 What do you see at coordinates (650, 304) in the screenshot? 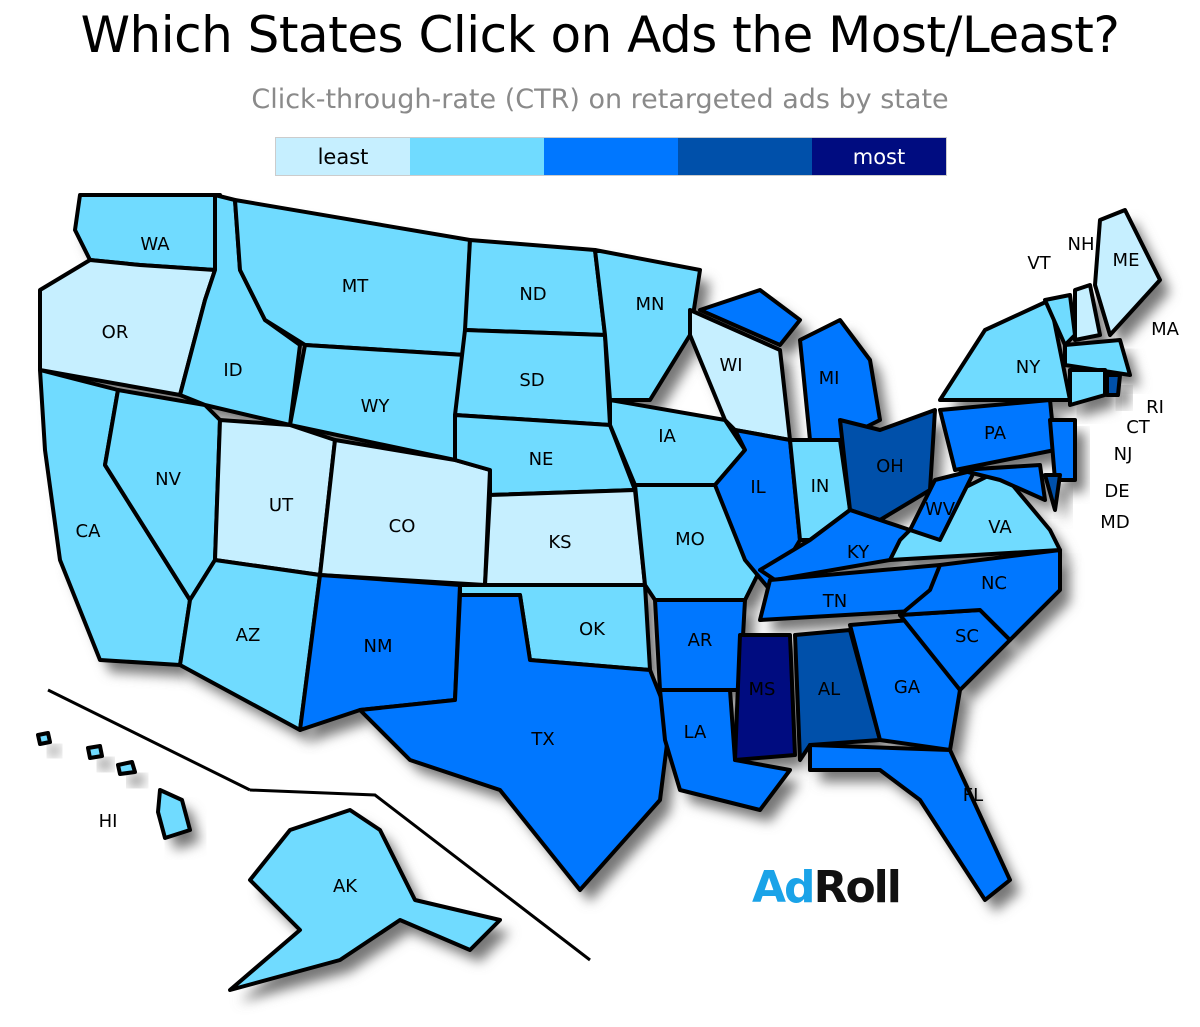
I see `state-label-mn: MN` at bounding box center [650, 304].